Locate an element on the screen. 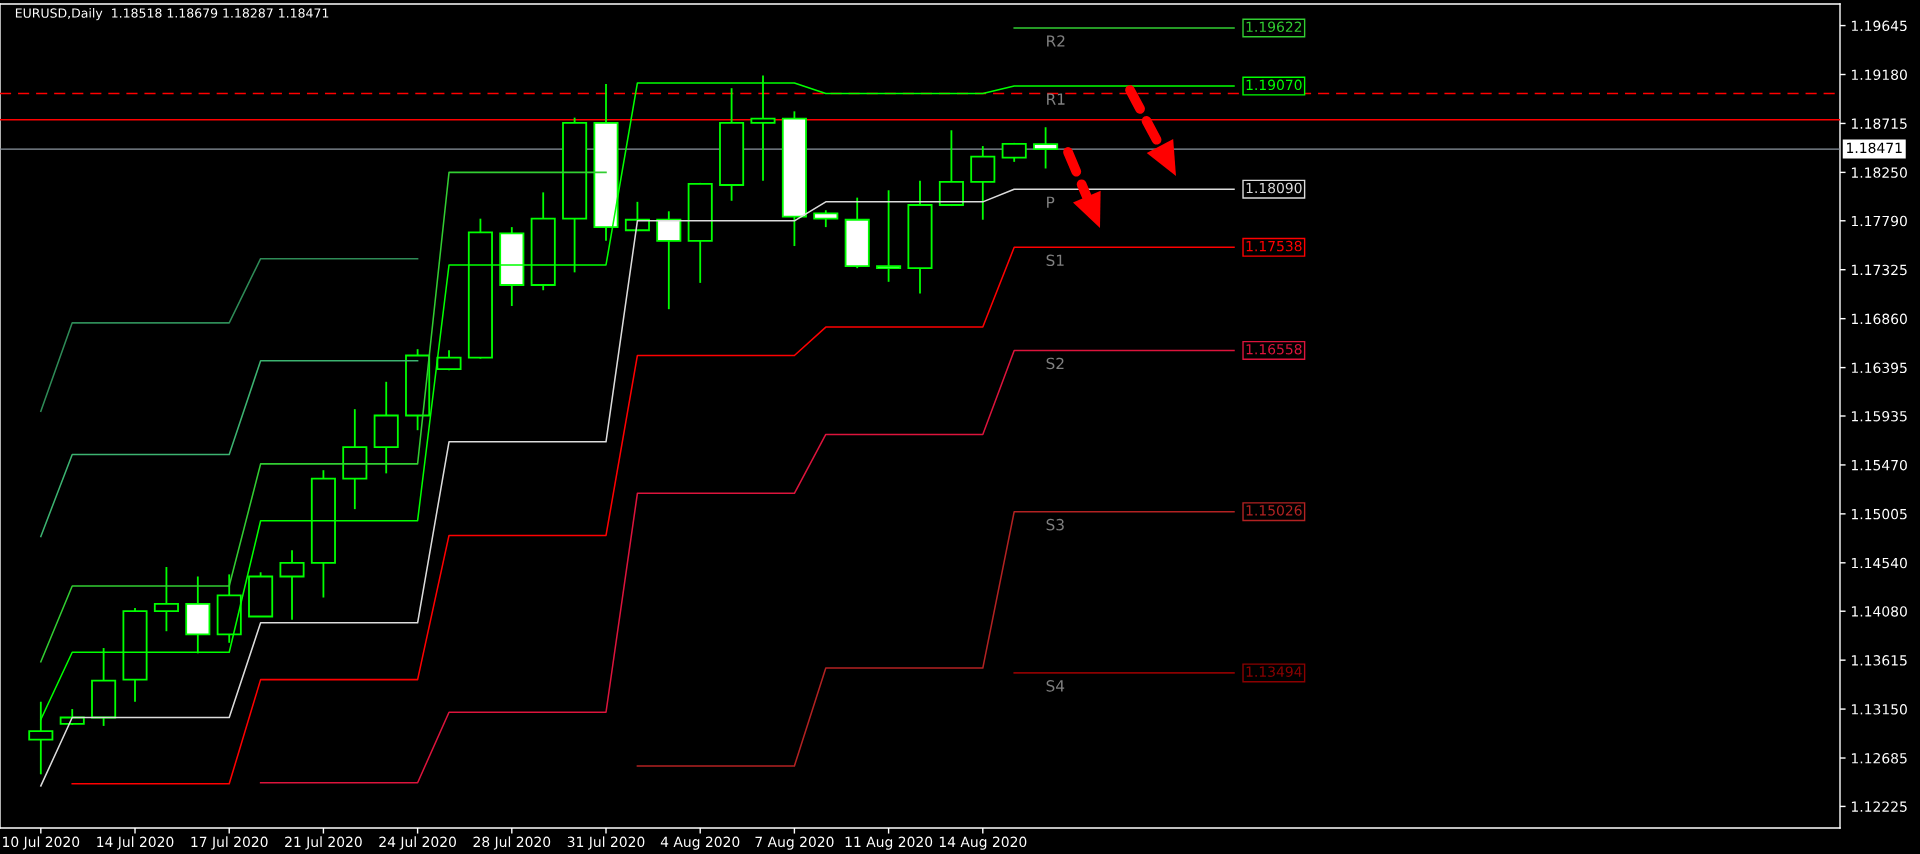  data-label: 1.18090 is located at coordinates (1274, 188).